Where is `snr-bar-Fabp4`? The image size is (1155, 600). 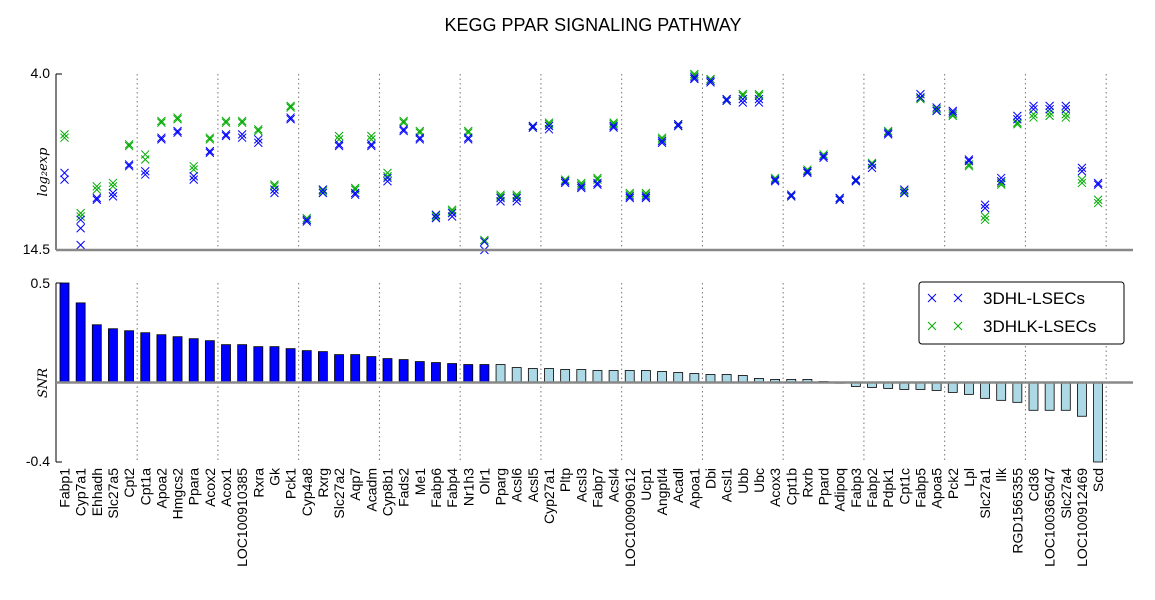
snr-bar-Fabp4 is located at coordinates (452, 373).